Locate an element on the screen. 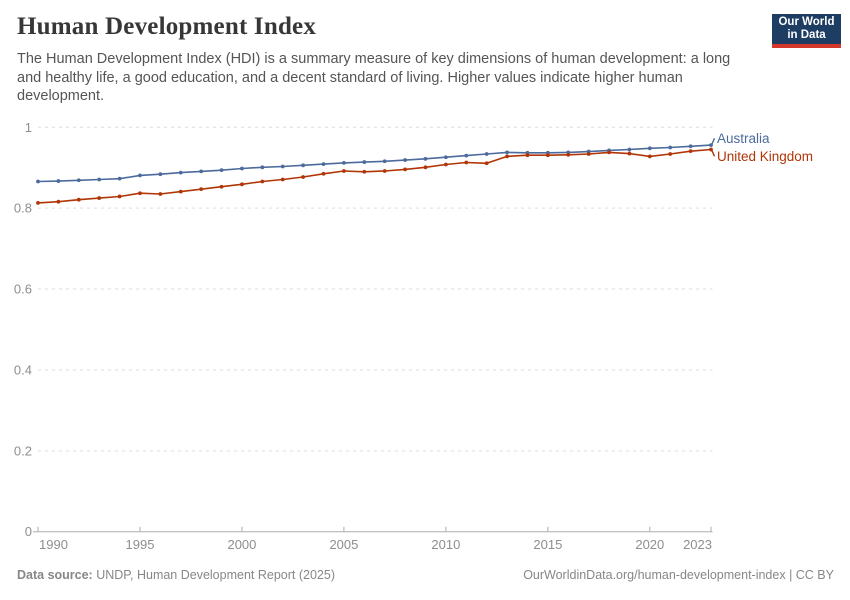 This screenshot has width=850, height=600. page-title: Human Development Index is located at coordinates (167, 26).